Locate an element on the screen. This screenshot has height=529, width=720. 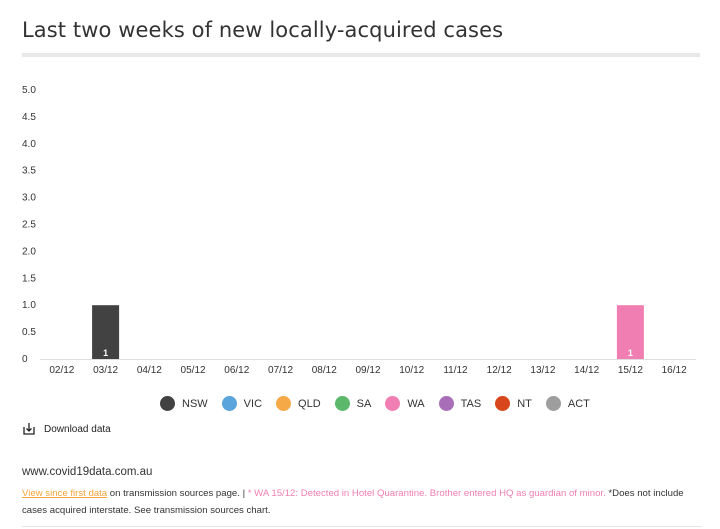
y-tick-label: 0 is located at coordinates (25, 359).